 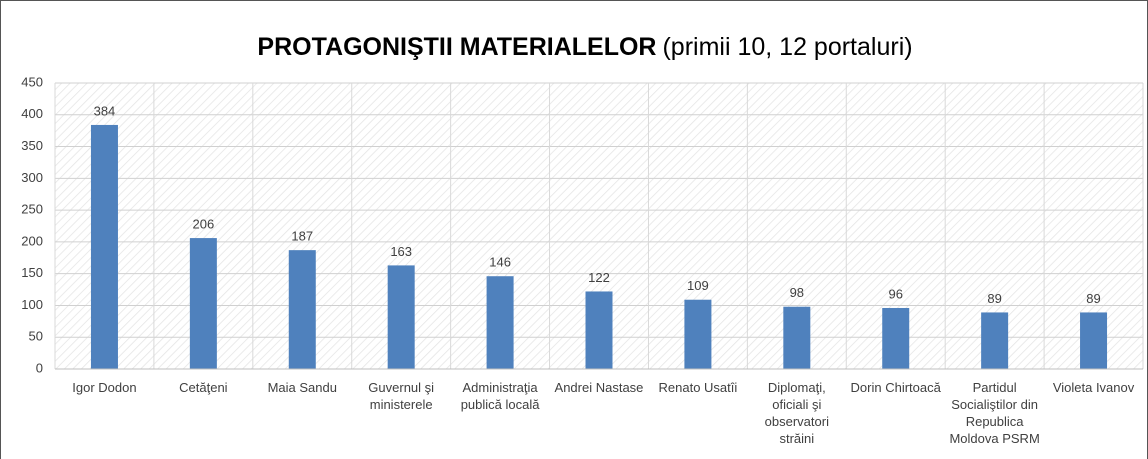 I want to click on y-tick-label: 100, so click(x=32, y=304).